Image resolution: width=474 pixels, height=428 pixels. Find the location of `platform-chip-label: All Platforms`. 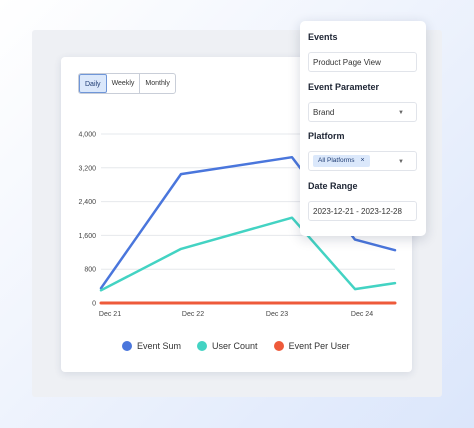

platform-chip-label: All Platforms is located at coordinates (336, 160).